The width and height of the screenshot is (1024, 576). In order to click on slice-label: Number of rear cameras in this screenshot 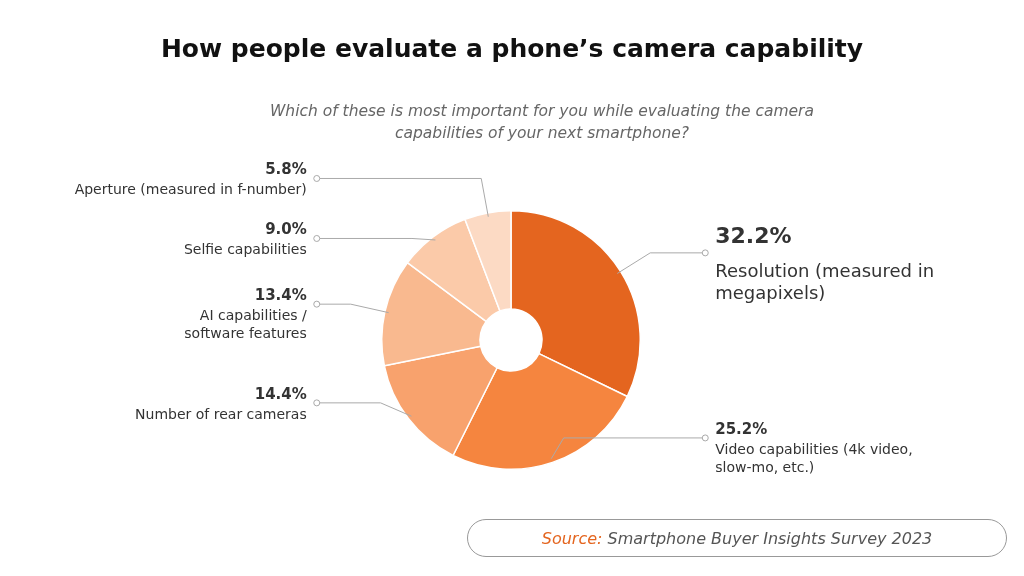, I will do `click(221, 413)`.